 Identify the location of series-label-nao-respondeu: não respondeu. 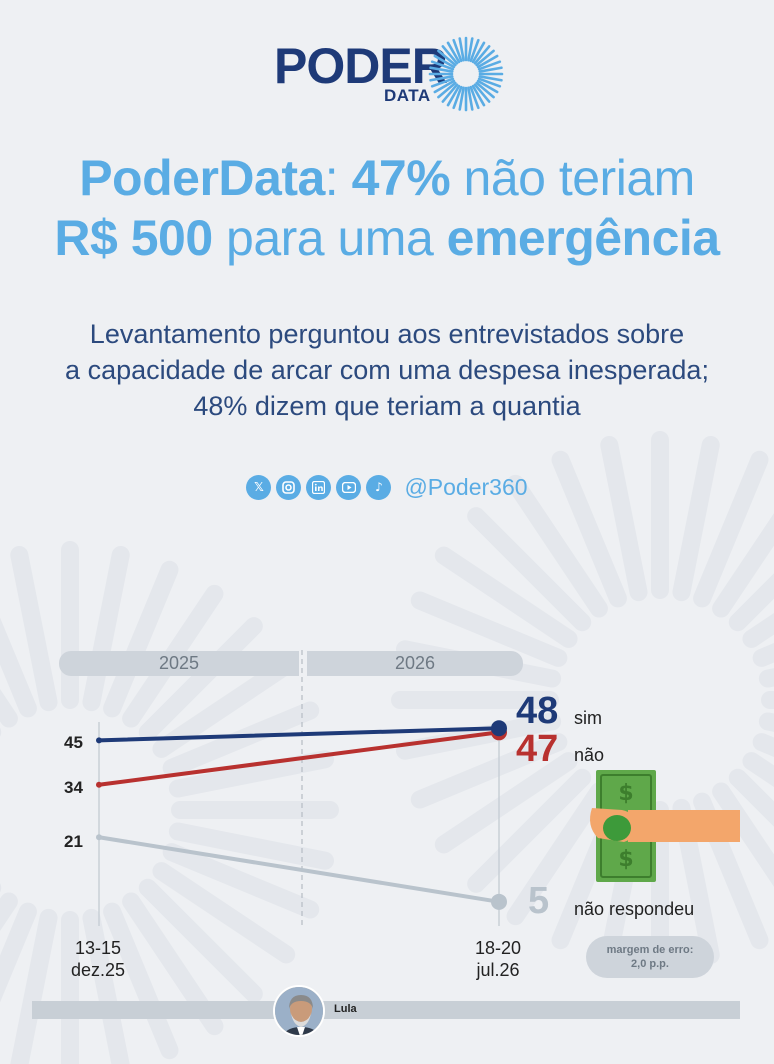
(634, 909).